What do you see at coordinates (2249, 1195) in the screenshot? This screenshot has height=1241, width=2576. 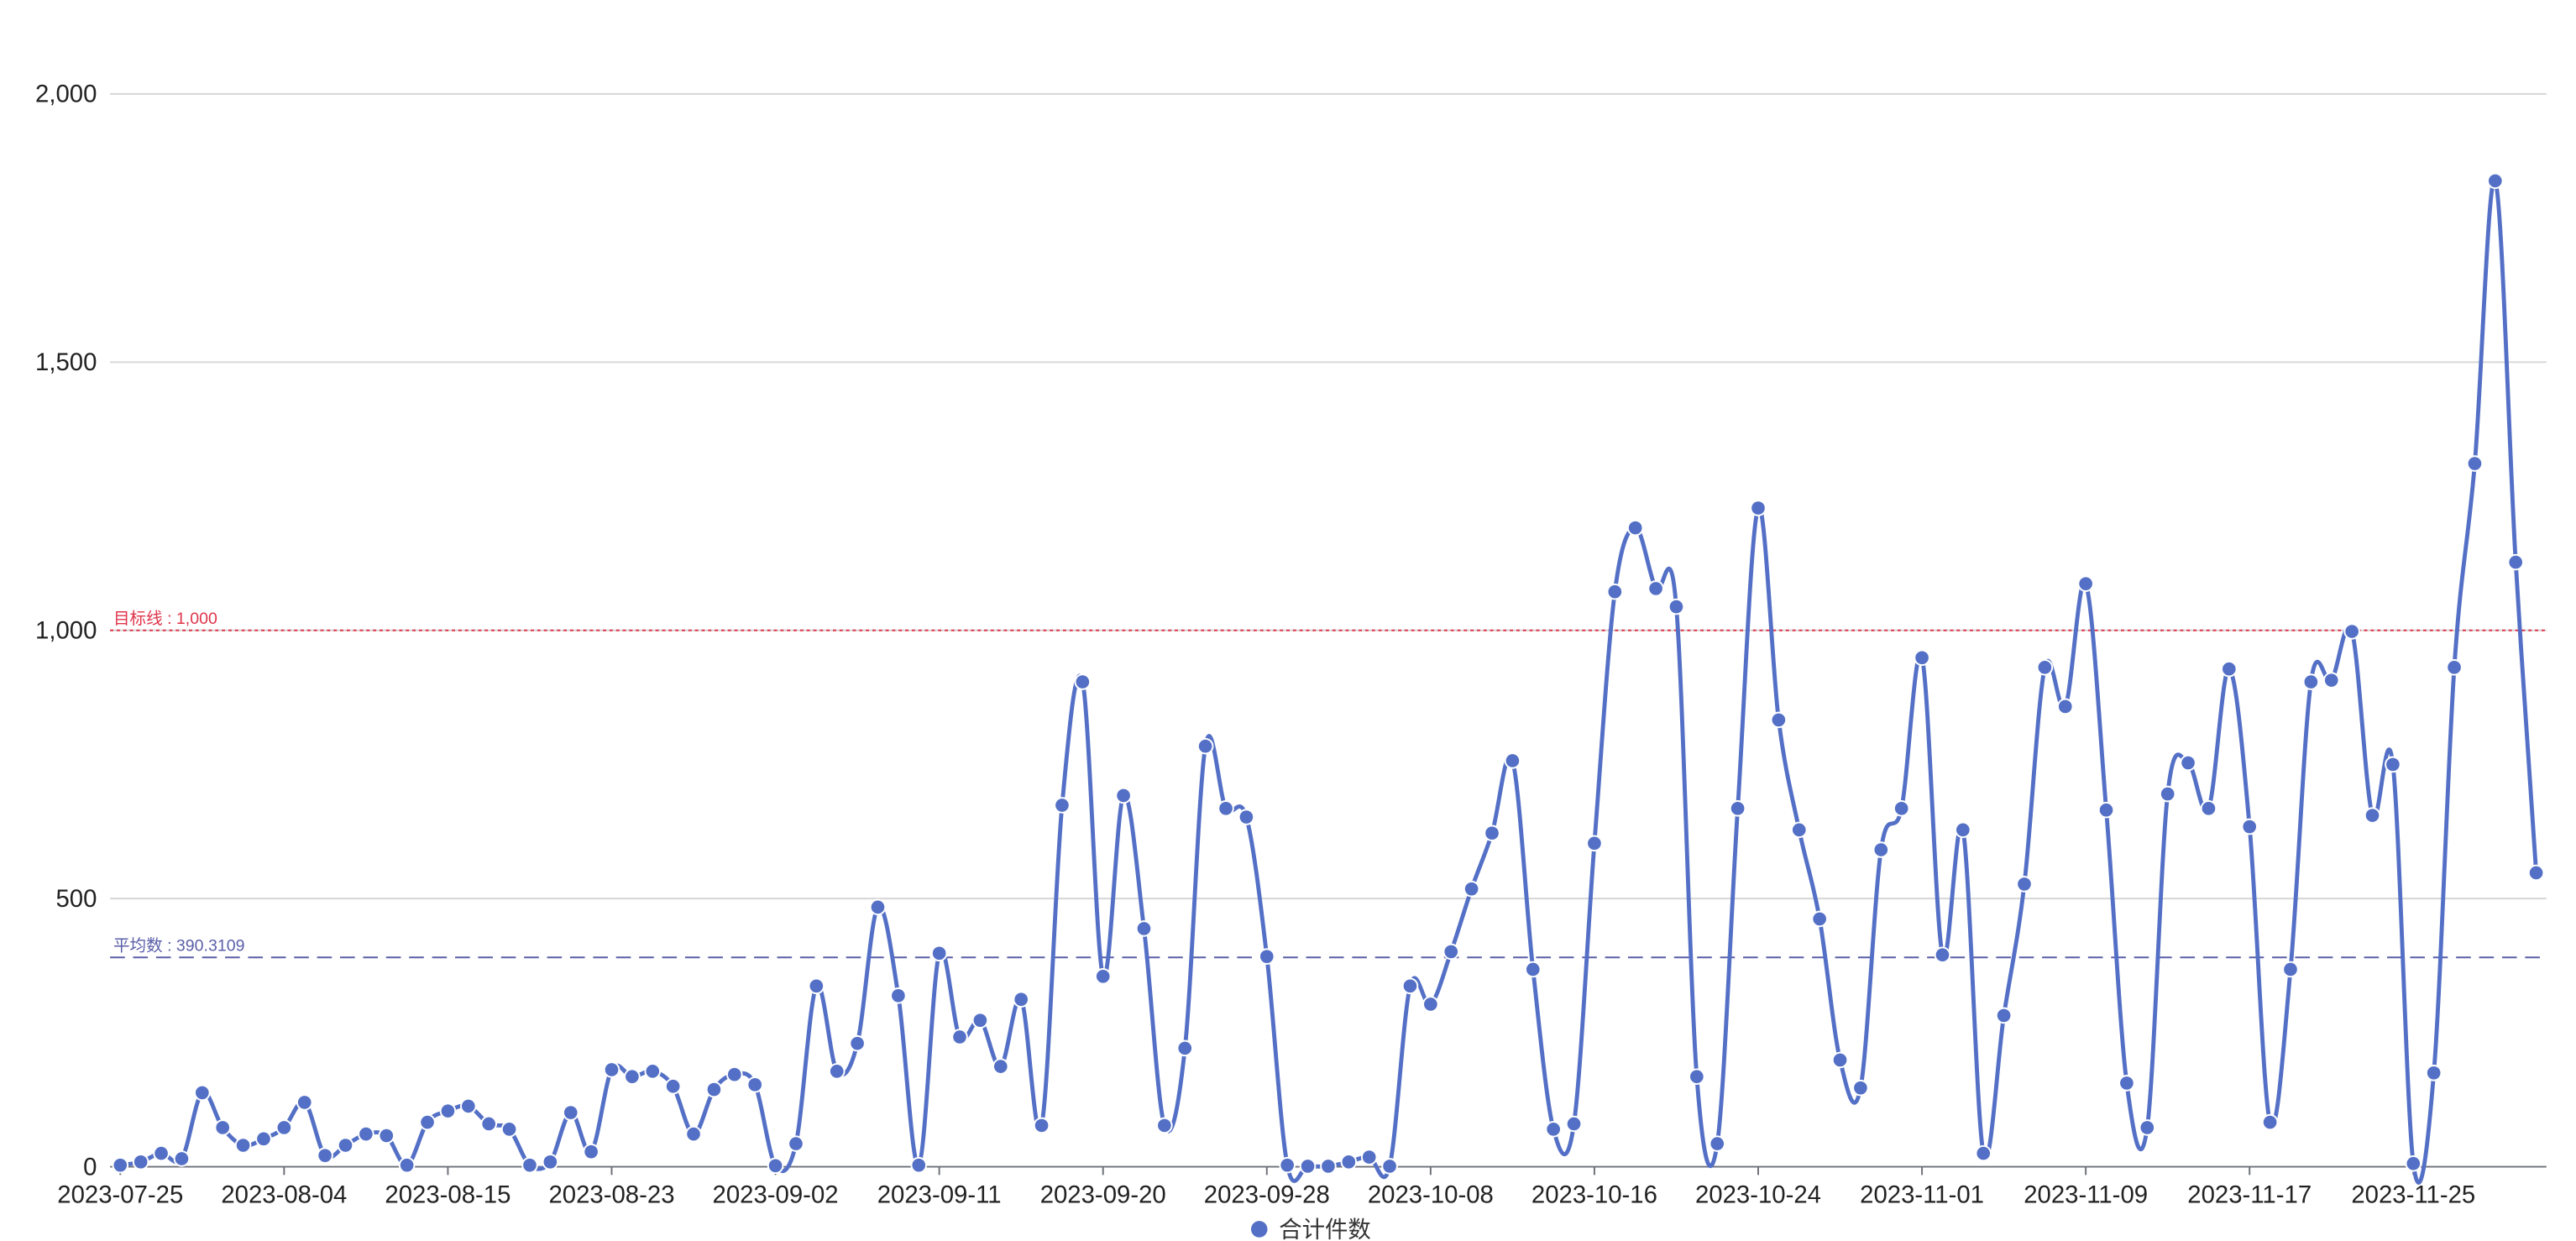 I see `x-tick-label: 2023-11-17` at bounding box center [2249, 1195].